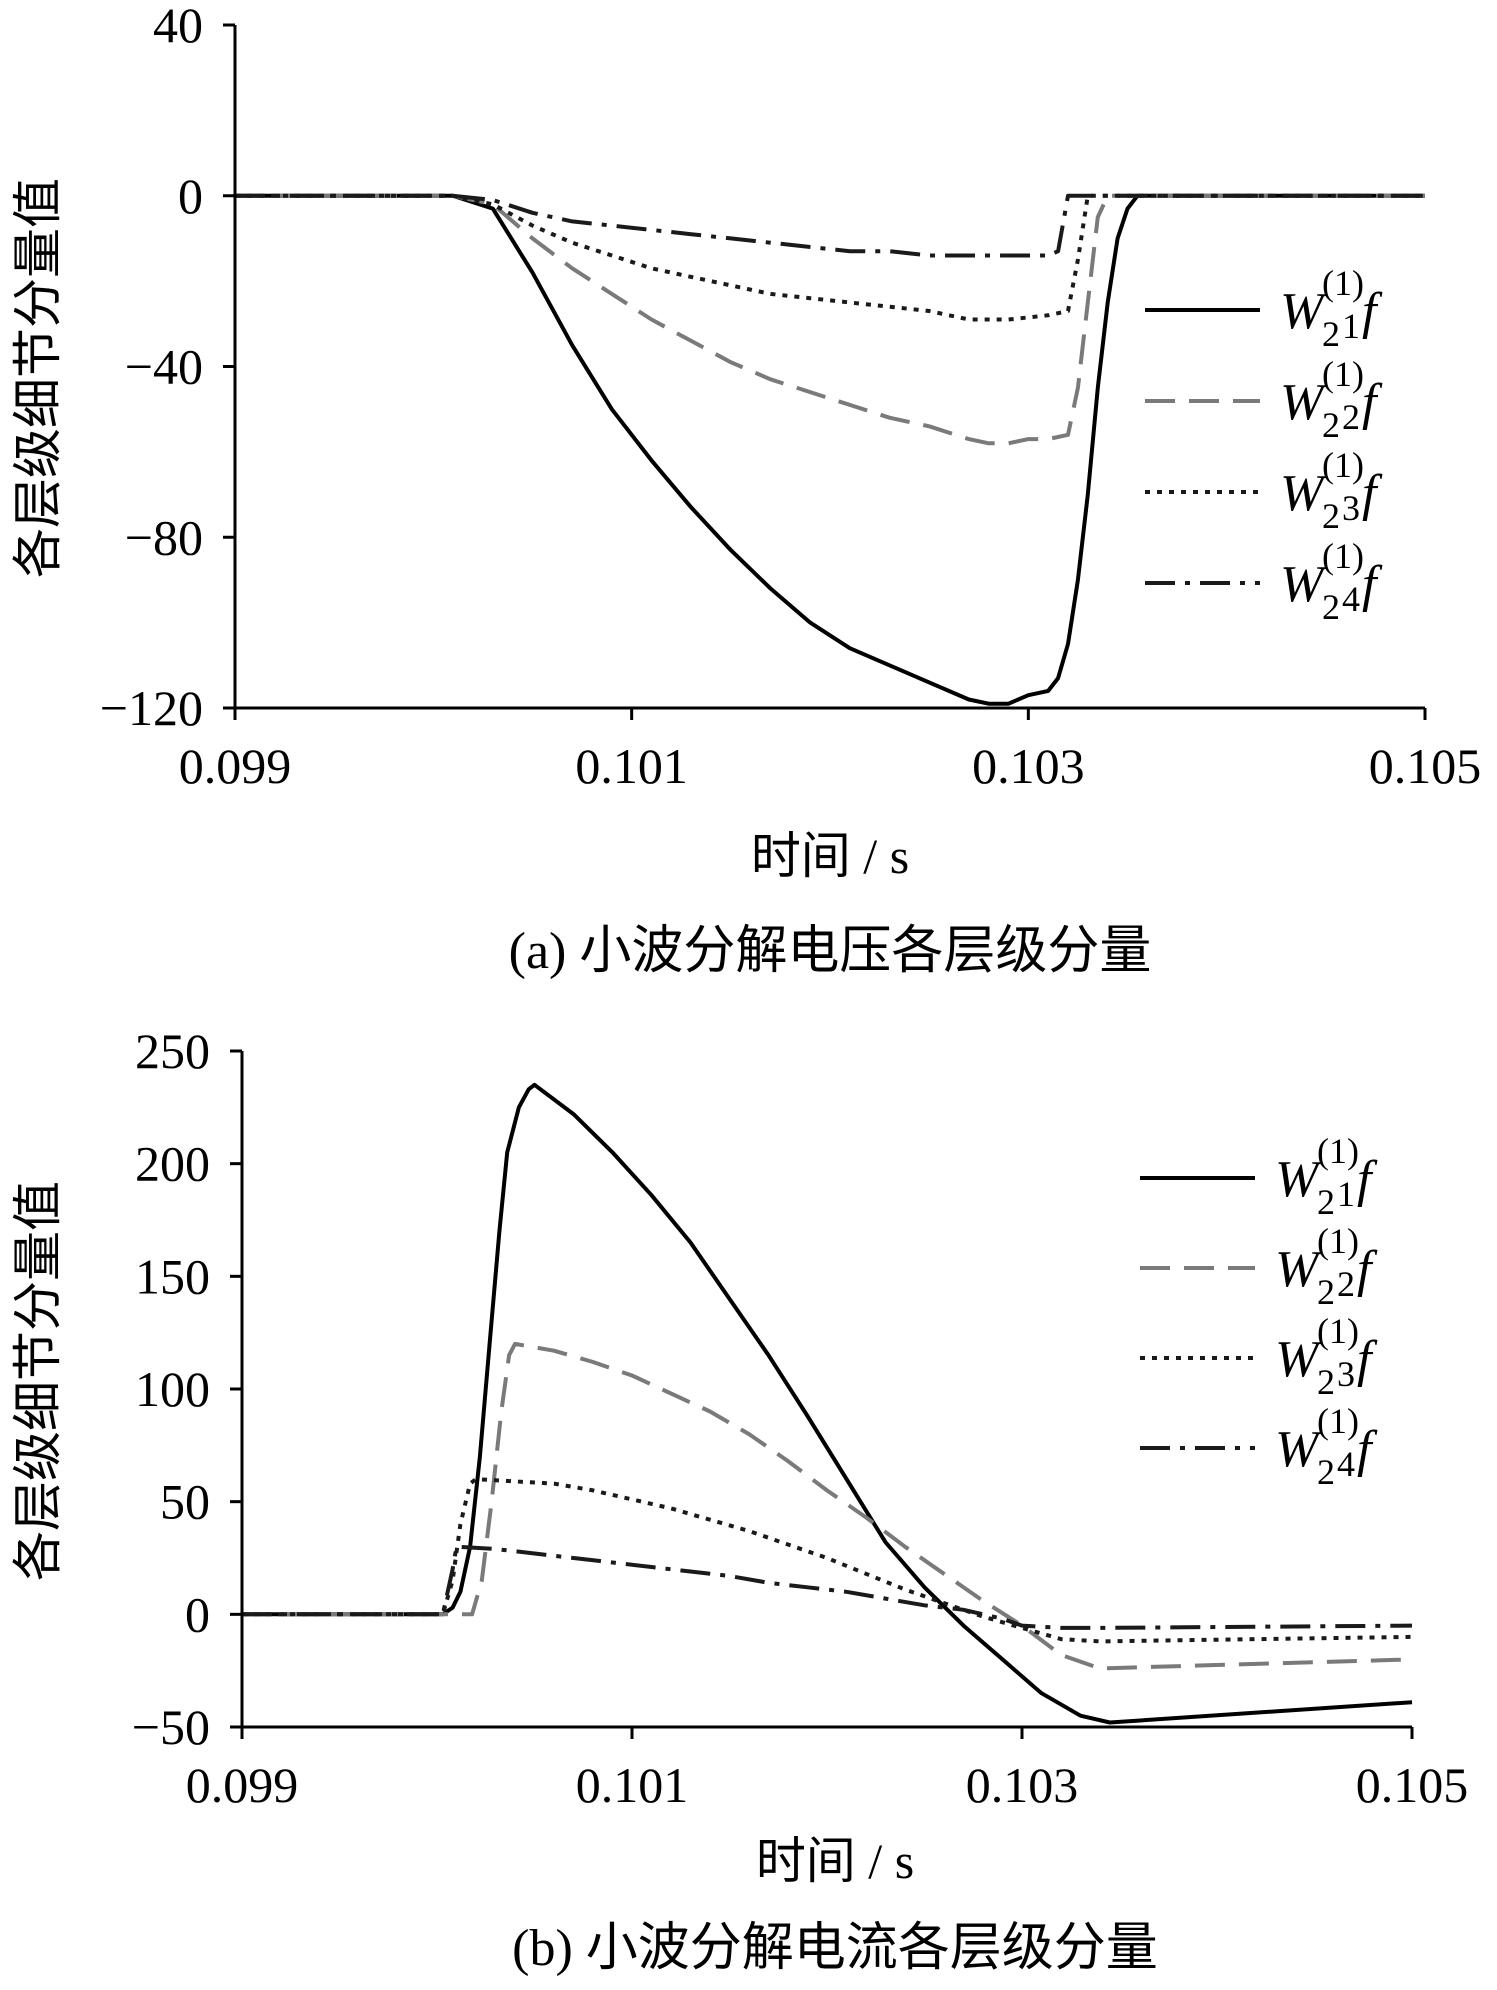  What do you see at coordinates (164, 367) in the screenshot?
I see `y-tick-label: −40` at bounding box center [164, 367].